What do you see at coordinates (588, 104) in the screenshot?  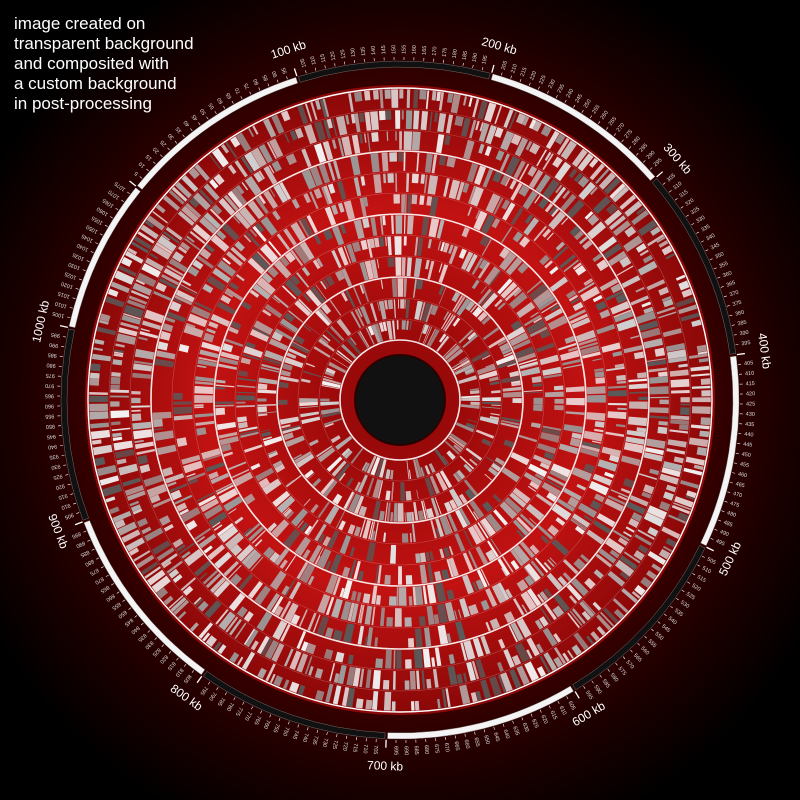 I see `minor-tick-label: 250` at bounding box center [588, 104].